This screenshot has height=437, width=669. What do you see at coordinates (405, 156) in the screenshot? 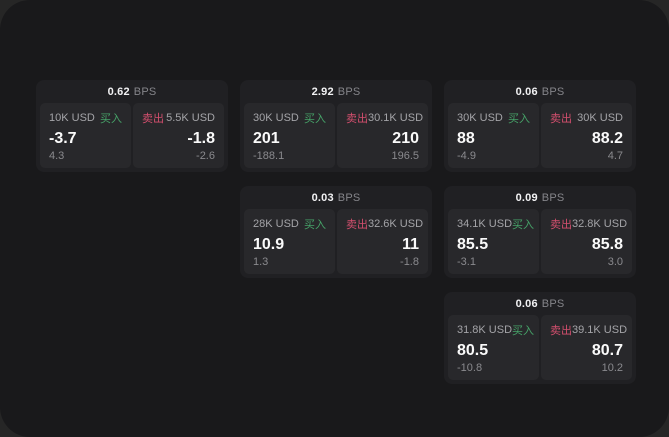
I see `sell-delta: 196.5` at bounding box center [405, 156].